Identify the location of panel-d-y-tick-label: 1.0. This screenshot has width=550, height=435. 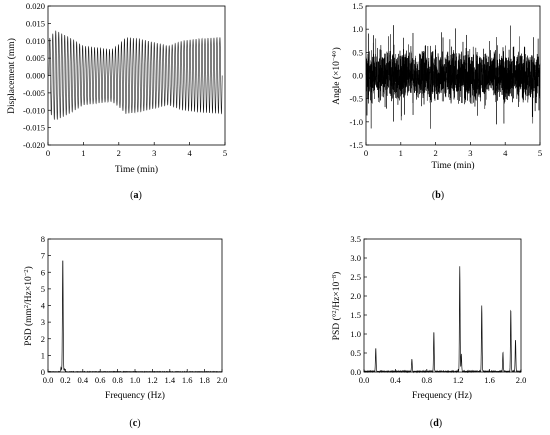
(355, 334).